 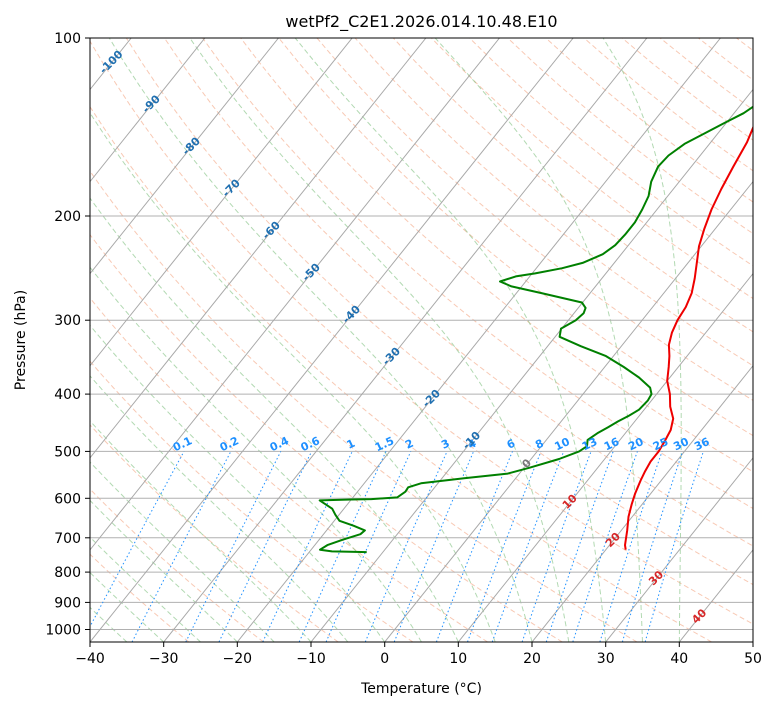 What do you see at coordinates (606, 659) in the screenshot?
I see `x-tick-label: 30` at bounding box center [606, 659].